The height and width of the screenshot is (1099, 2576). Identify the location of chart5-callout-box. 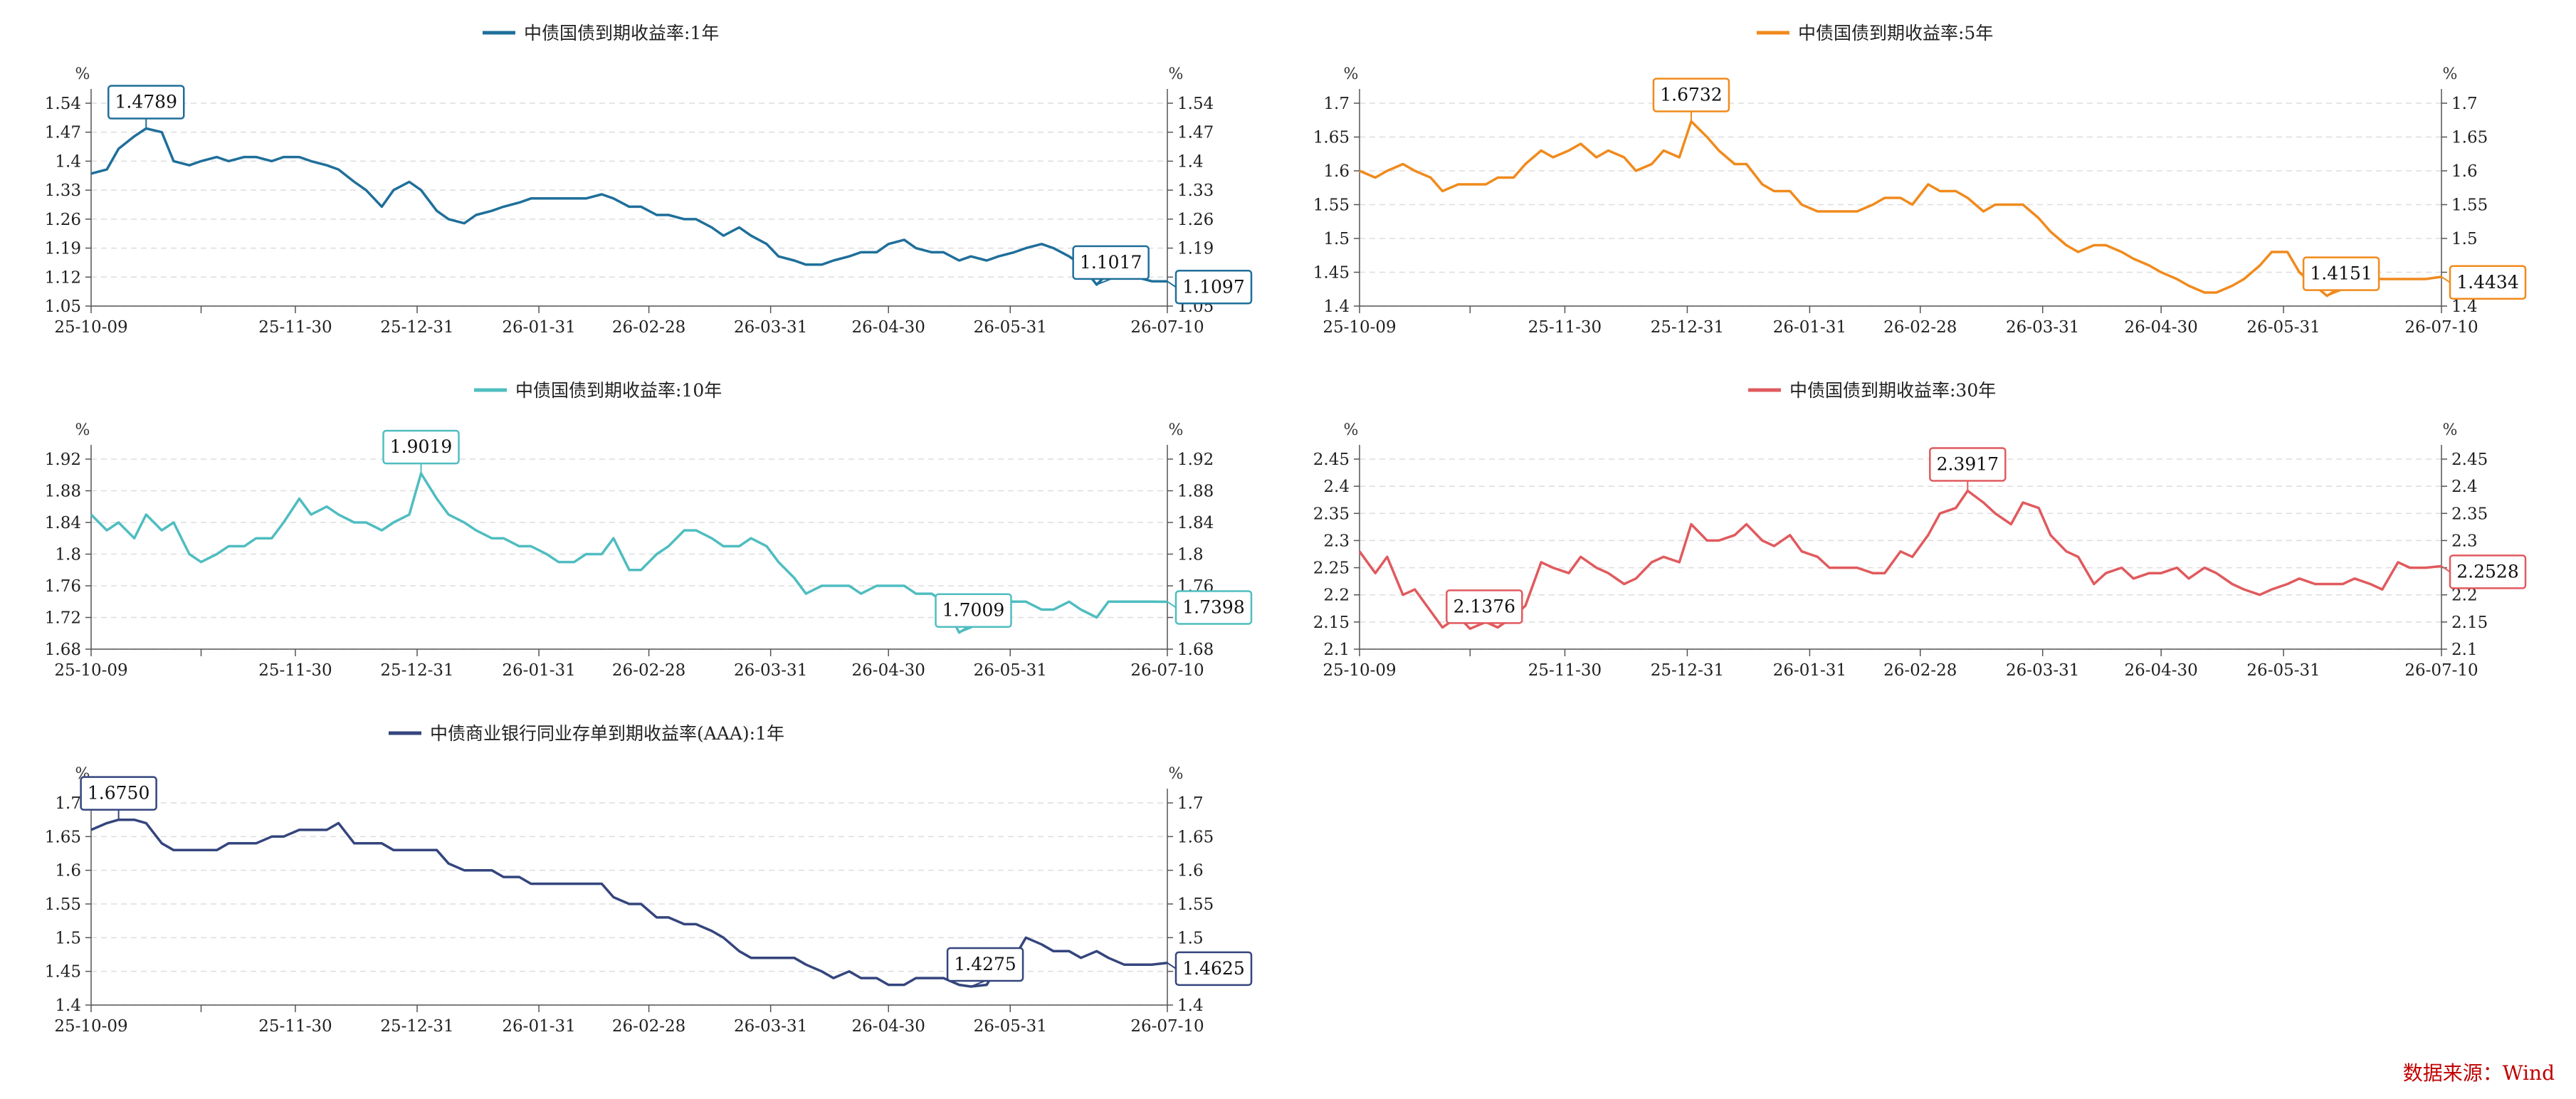
(119, 793).